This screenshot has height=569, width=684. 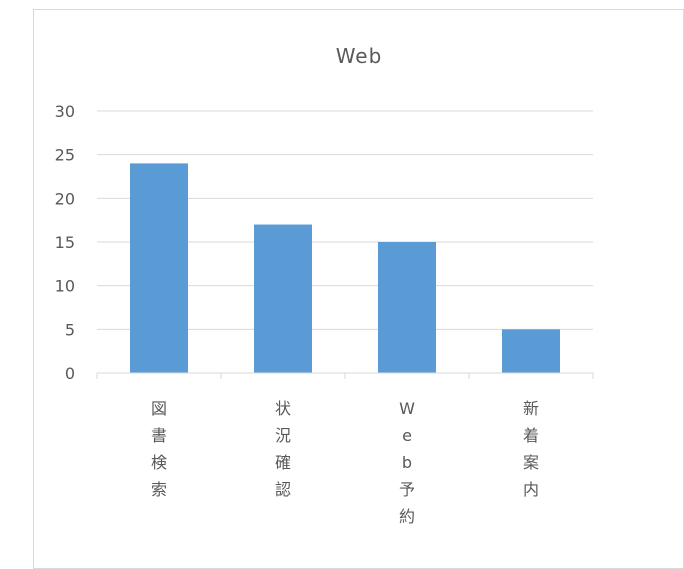 I want to click on x-axis-category-labels: 図書検索 状況確認 W e b 予約 新着案内, so click(x=345, y=462).